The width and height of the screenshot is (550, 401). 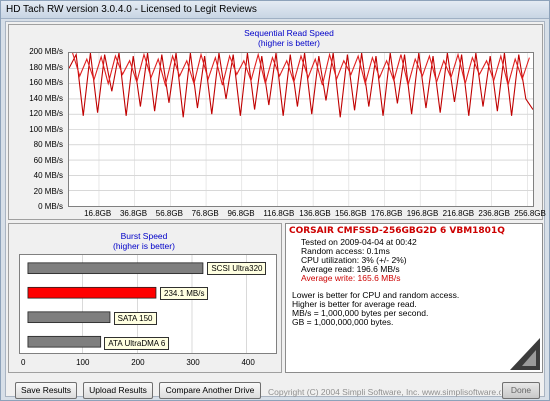 What do you see at coordinates (248, 362) in the screenshot?
I see `burst-chart-x-tick: 400` at bounding box center [248, 362].